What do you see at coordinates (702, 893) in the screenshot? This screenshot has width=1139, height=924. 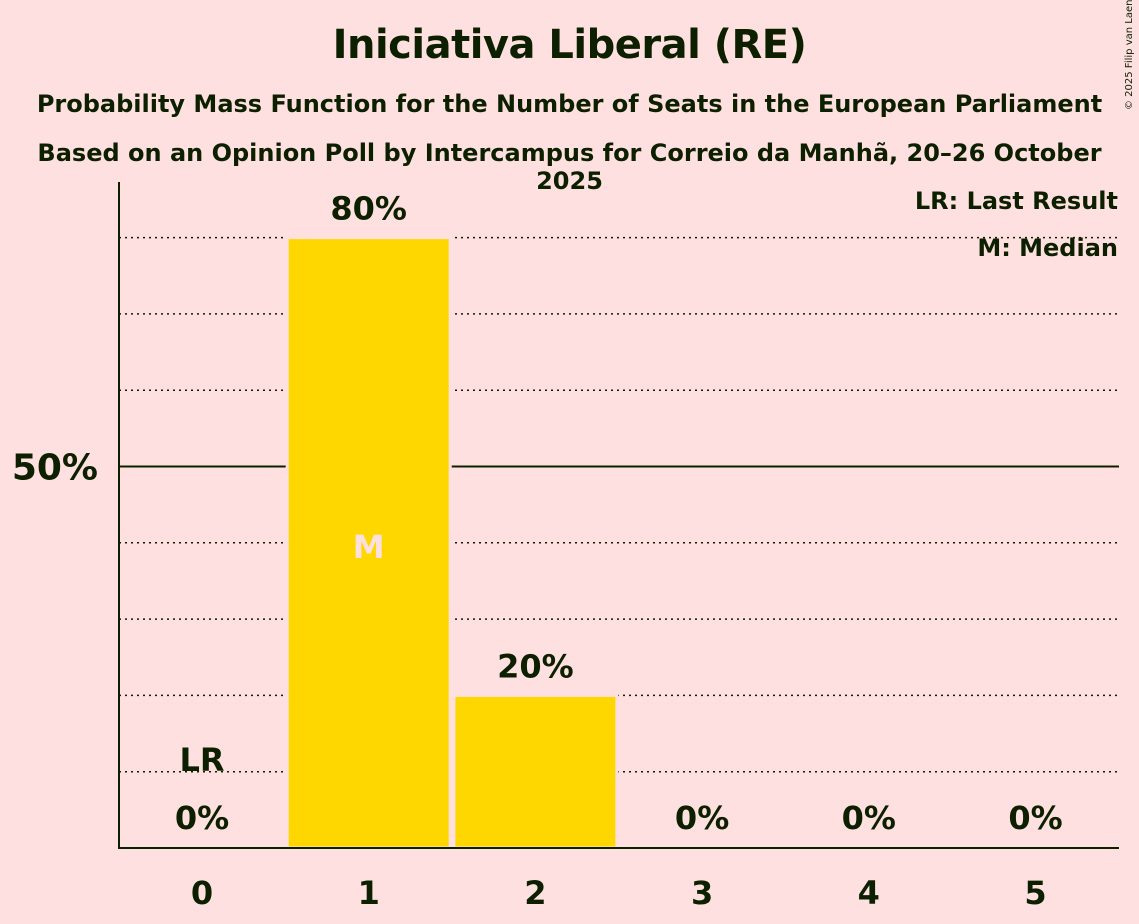 I see `x-tick-label: 3` at bounding box center [702, 893].